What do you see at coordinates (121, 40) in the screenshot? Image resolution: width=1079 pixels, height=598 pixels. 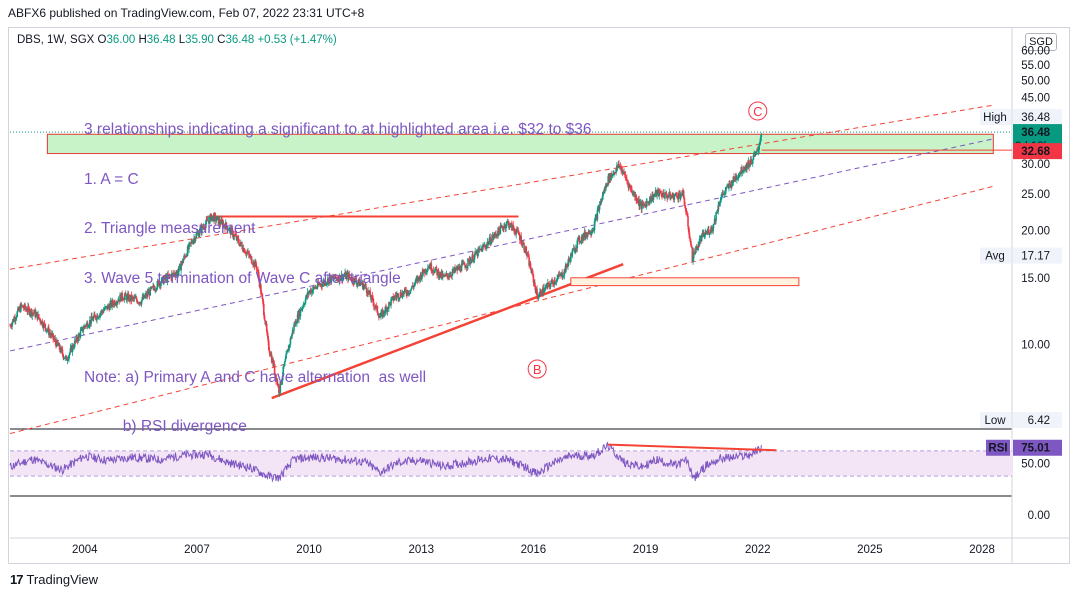 I see `open-value: 36.00` at bounding box center [121, 40].